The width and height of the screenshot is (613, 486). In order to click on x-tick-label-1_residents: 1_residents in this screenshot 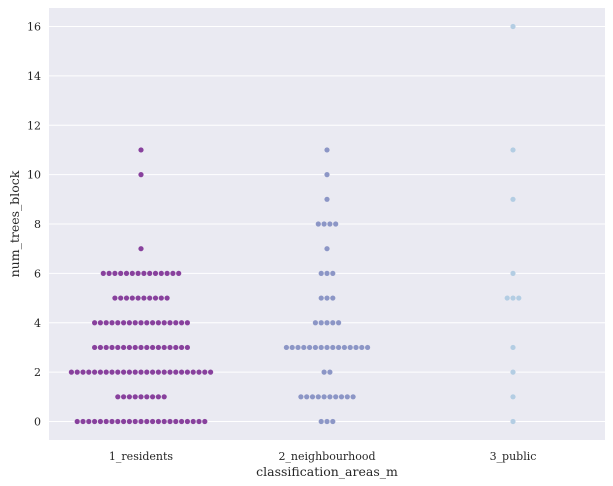, I will do `click(141, 456)`.